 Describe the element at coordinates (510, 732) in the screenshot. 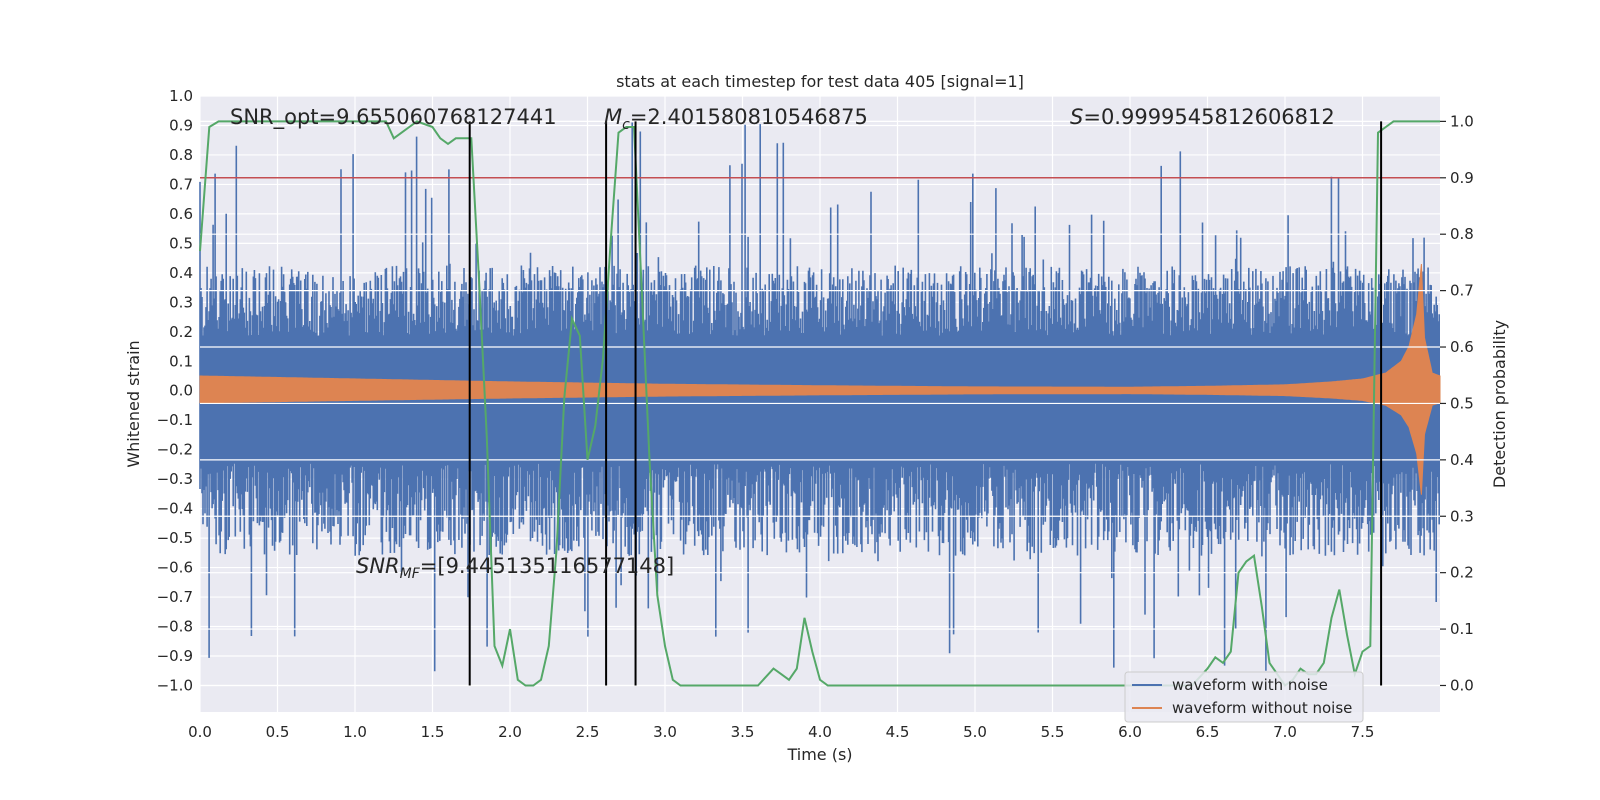

I see `x-tick-label: 2.0` at that location.